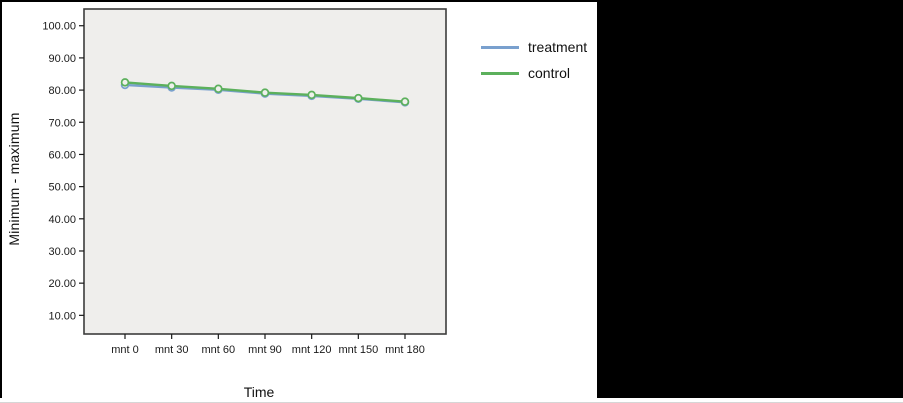  Describe the element at coordinates (62, 59) in the screenshot. I see `y-tick-label: 90.00` at that location.